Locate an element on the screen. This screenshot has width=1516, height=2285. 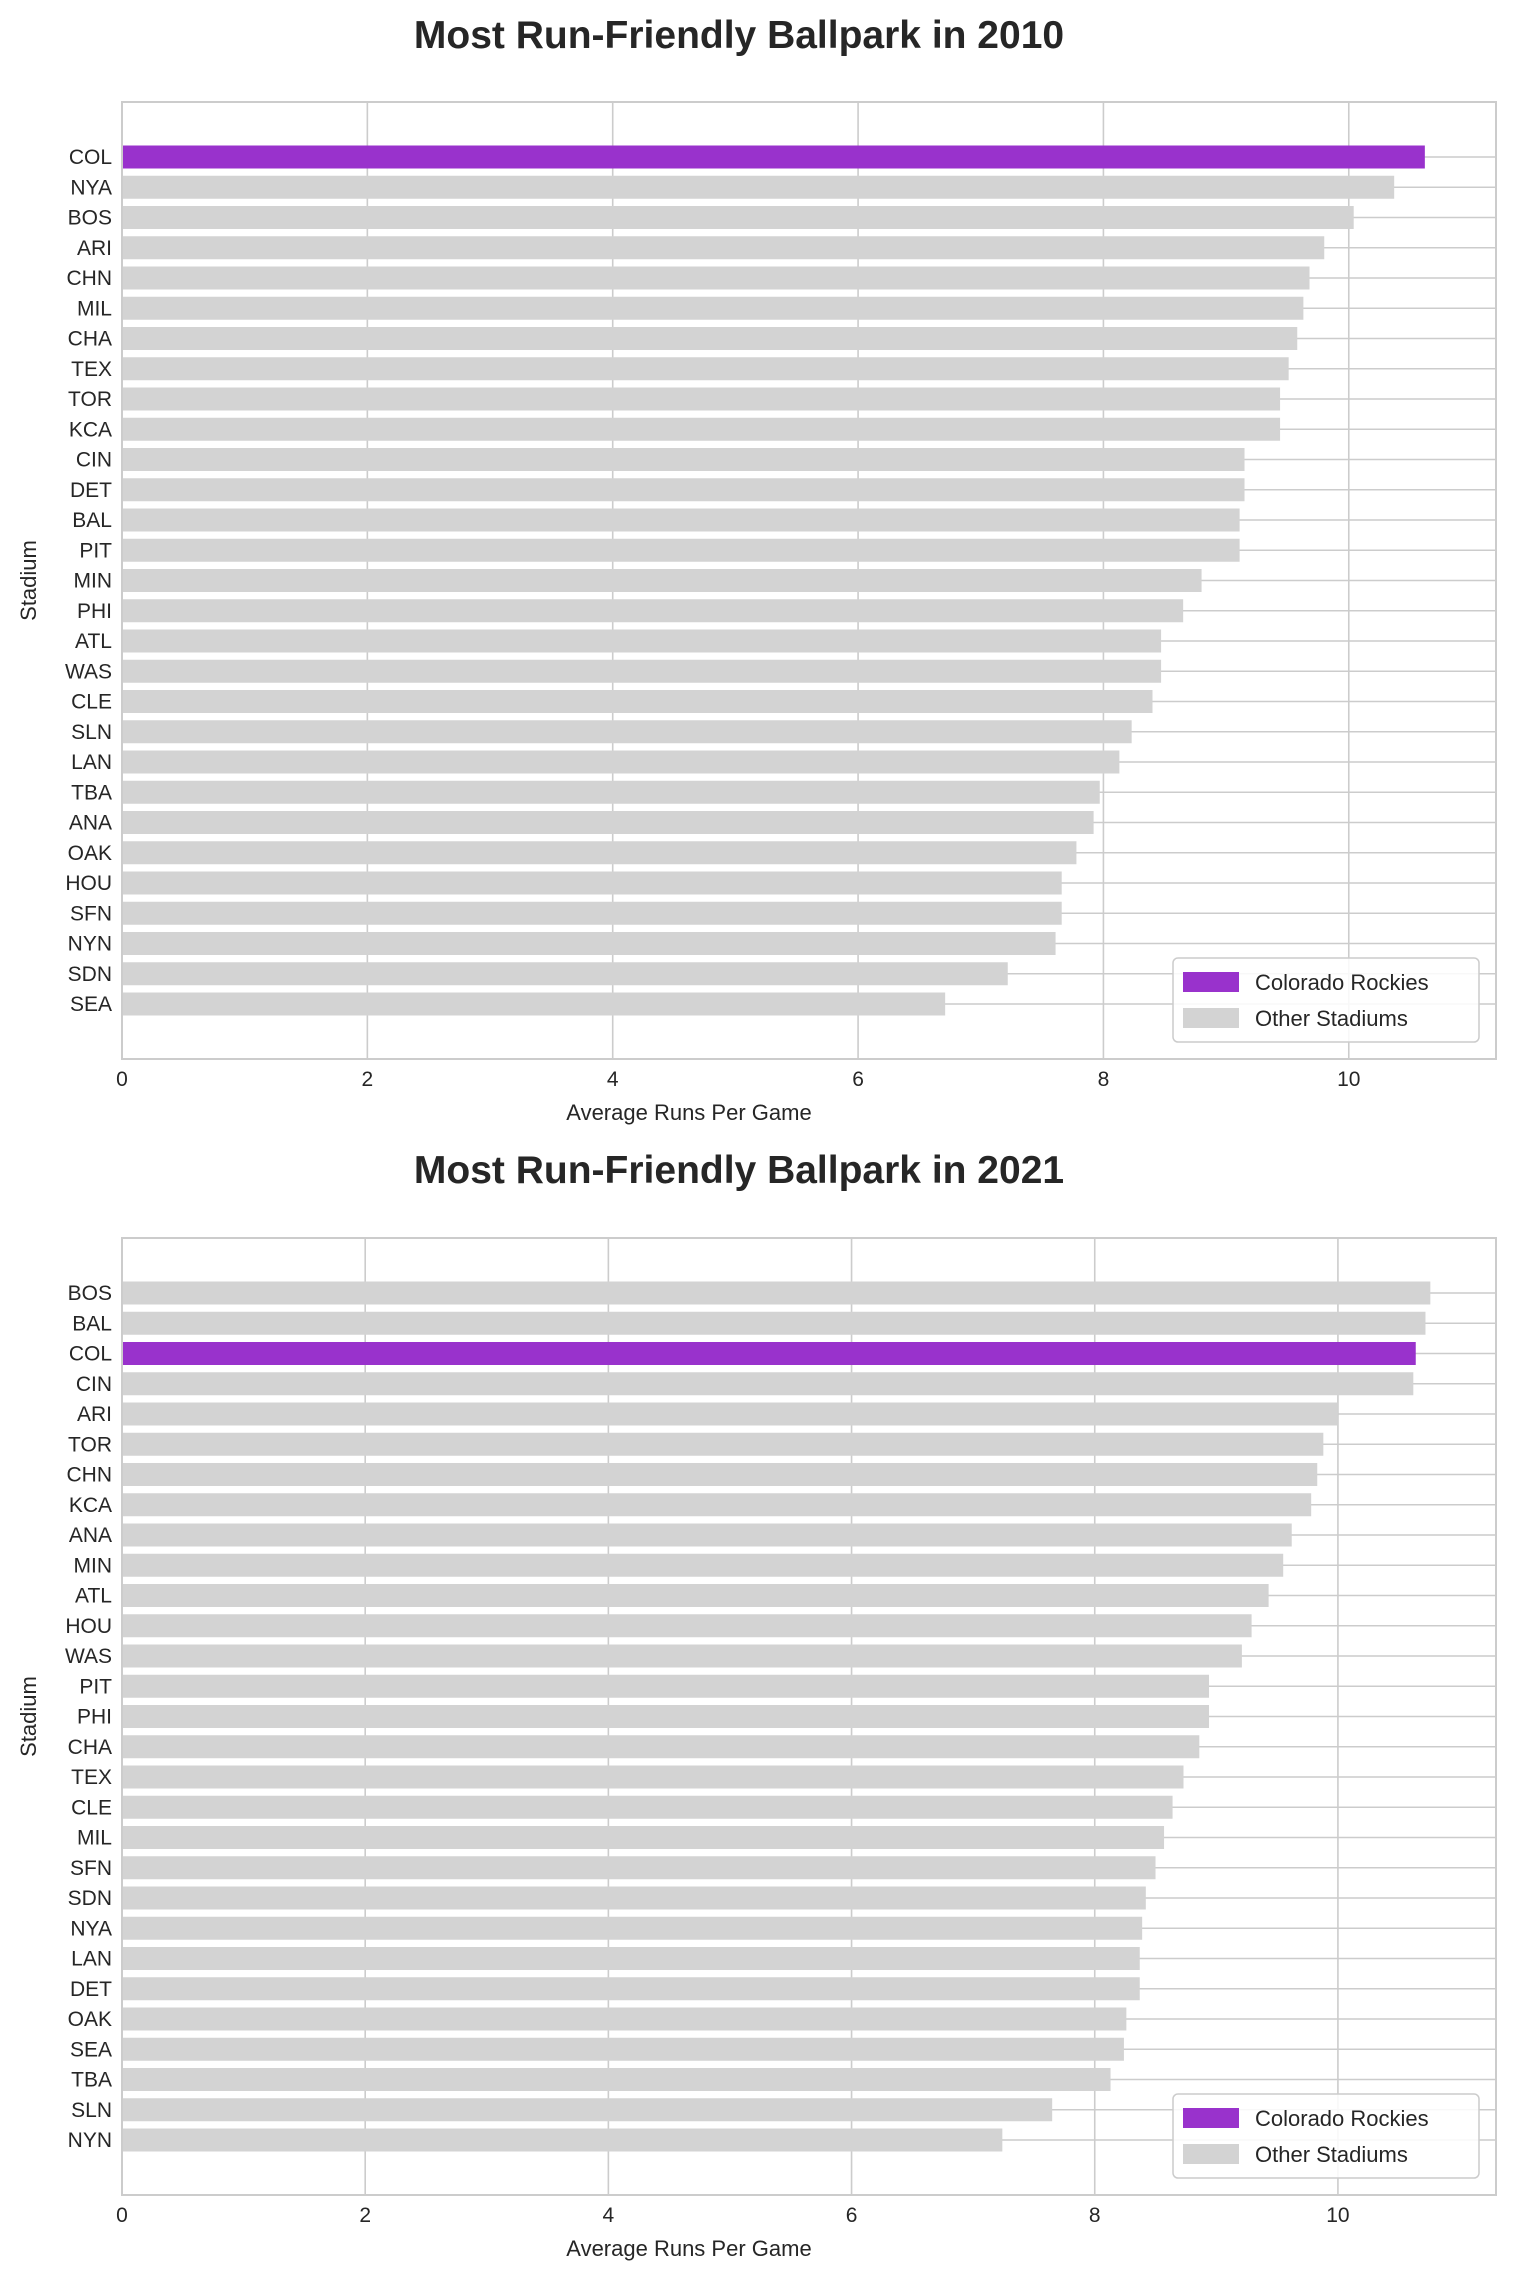
bar-hou is located at coordinates (592, 883).